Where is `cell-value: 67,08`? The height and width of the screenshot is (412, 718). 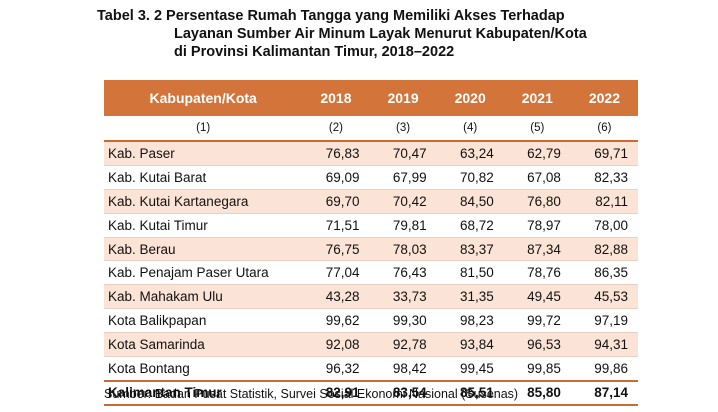 cell-value: 67,08 is located at coordinates (537, 177).